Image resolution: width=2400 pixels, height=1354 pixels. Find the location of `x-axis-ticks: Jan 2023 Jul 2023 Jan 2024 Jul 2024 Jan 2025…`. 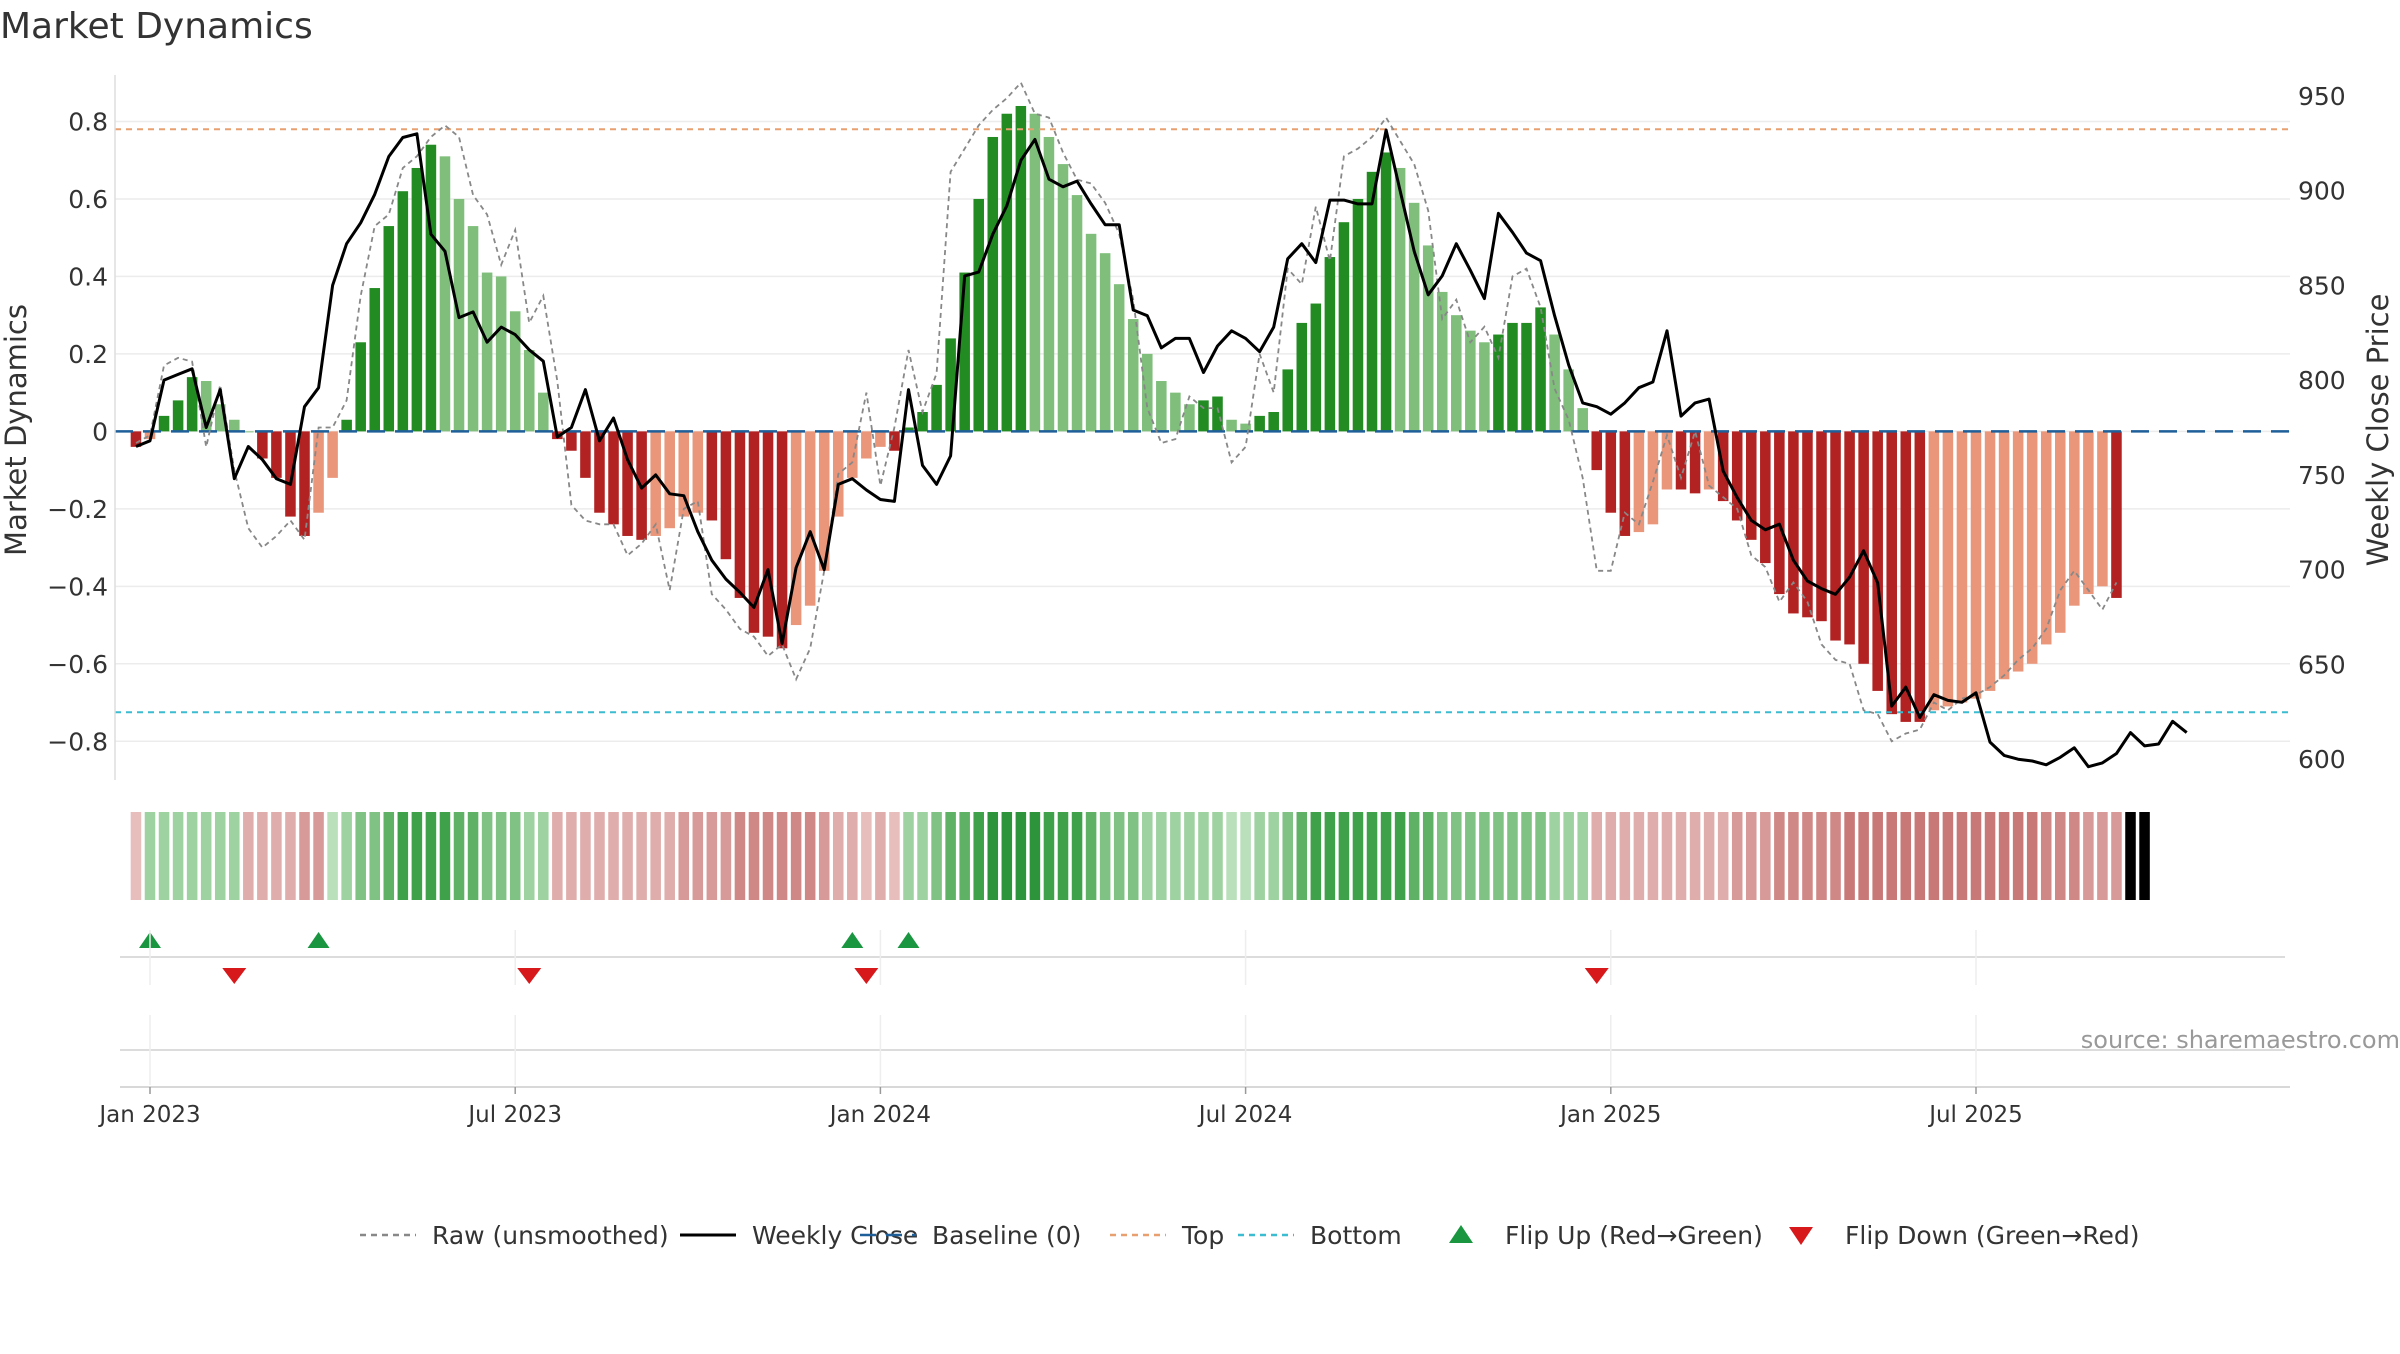

x-axis-ticks: Jan 2023 Jul 2023 Jan 2024 Jul 2024 Jan 2025… is located at coordinates (1060, 1107).